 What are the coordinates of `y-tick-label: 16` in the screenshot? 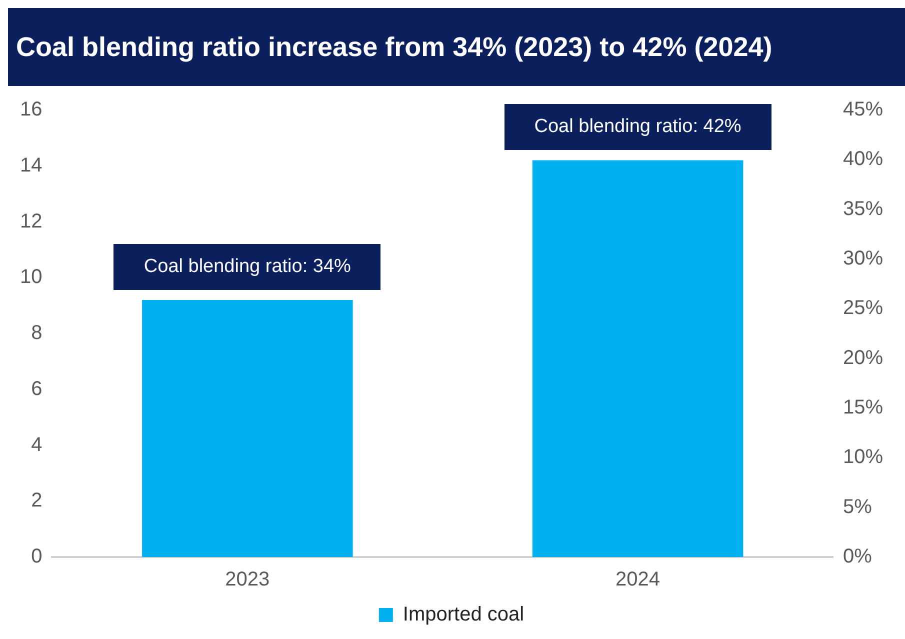 It's located at (31, 109).